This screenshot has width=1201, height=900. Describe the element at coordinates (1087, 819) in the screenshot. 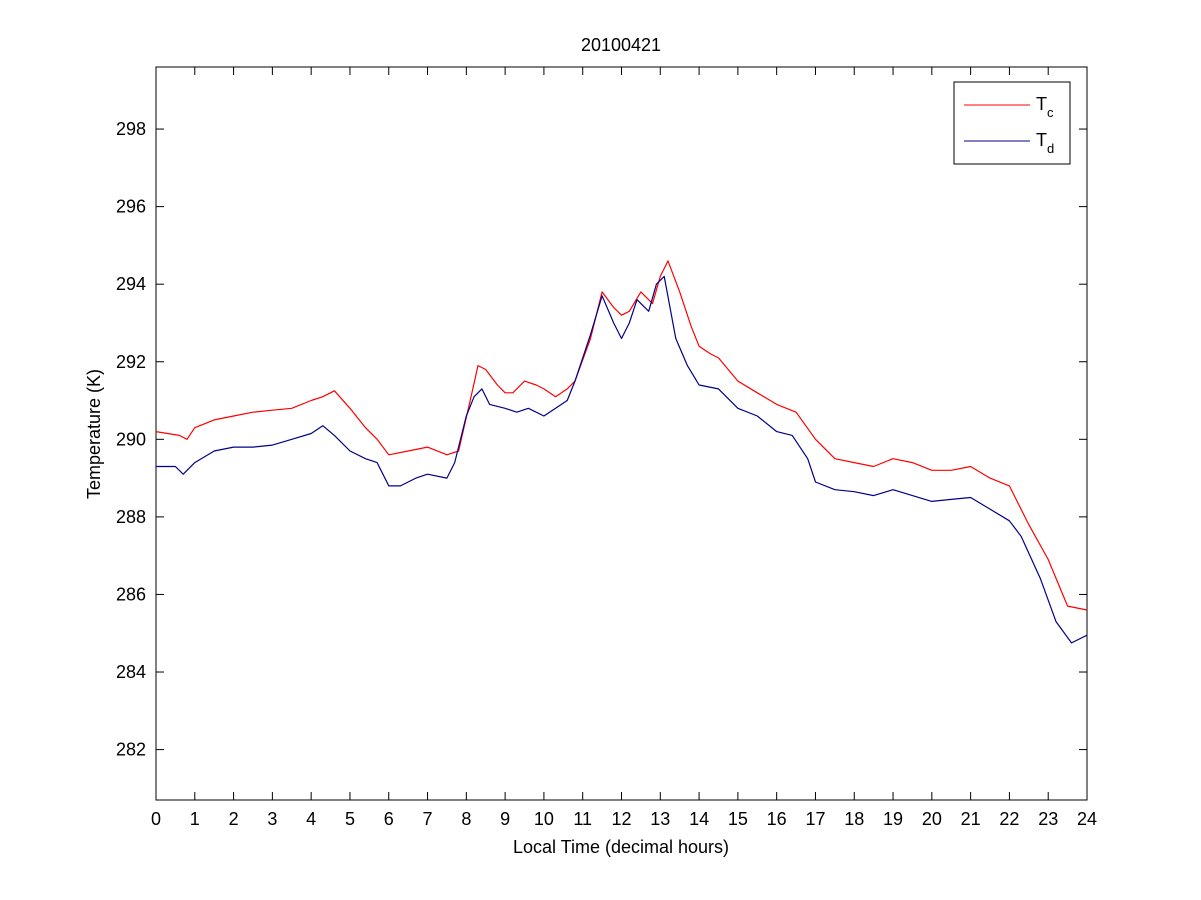

I see `x-tick-label: 24` at that location.